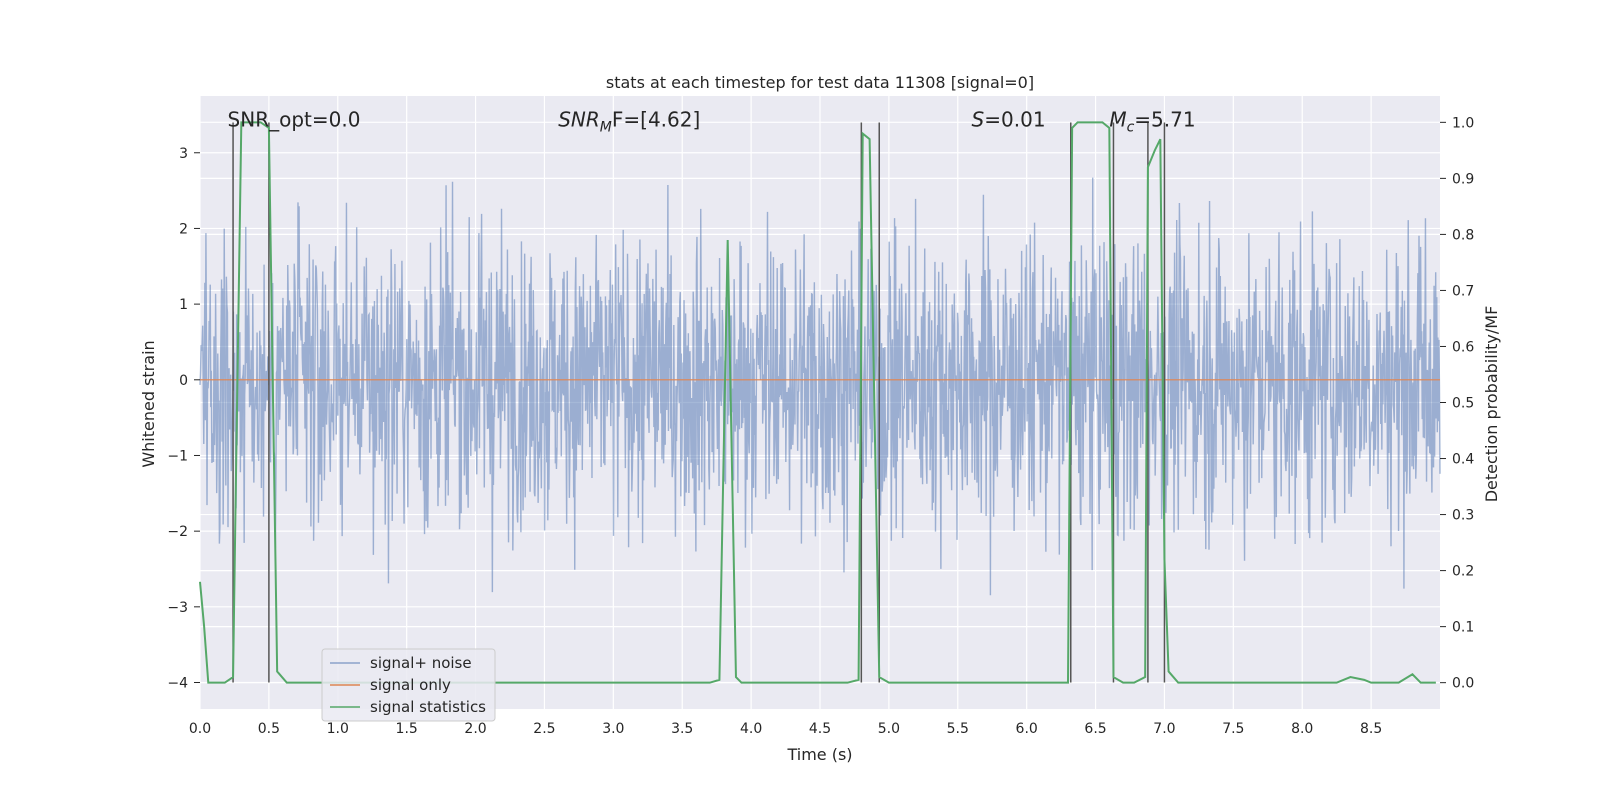 The image size is (1600, 800). Describe the element at coordinates (958, 729) in the screenshot. I see `x-tick-label: 5.5` at that location.